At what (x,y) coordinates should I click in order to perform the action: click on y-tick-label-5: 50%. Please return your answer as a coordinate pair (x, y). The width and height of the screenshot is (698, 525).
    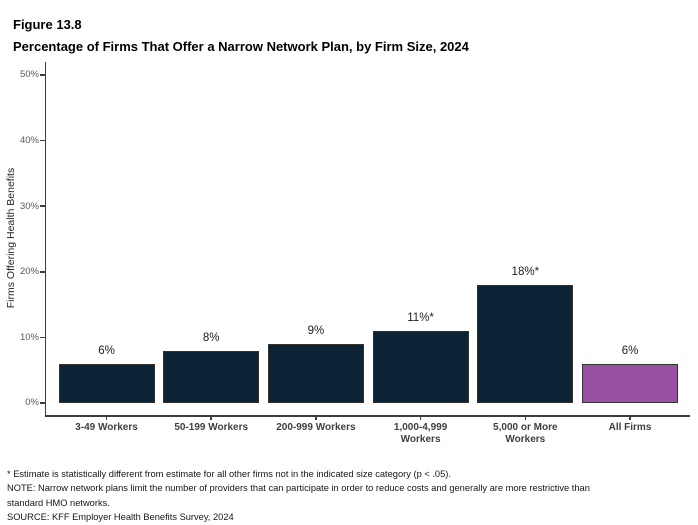
    Looking at the image, I should click on (29, 75).